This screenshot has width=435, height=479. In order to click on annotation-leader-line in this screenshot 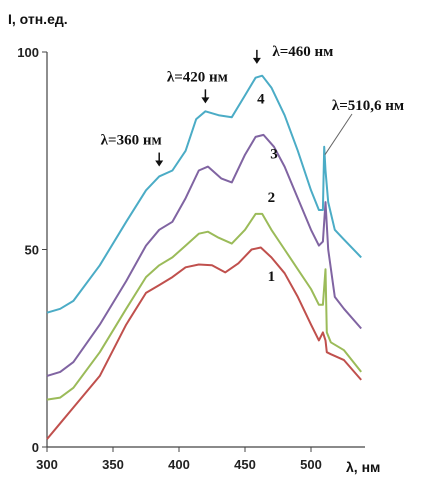, I will do `click(338, 134)`.